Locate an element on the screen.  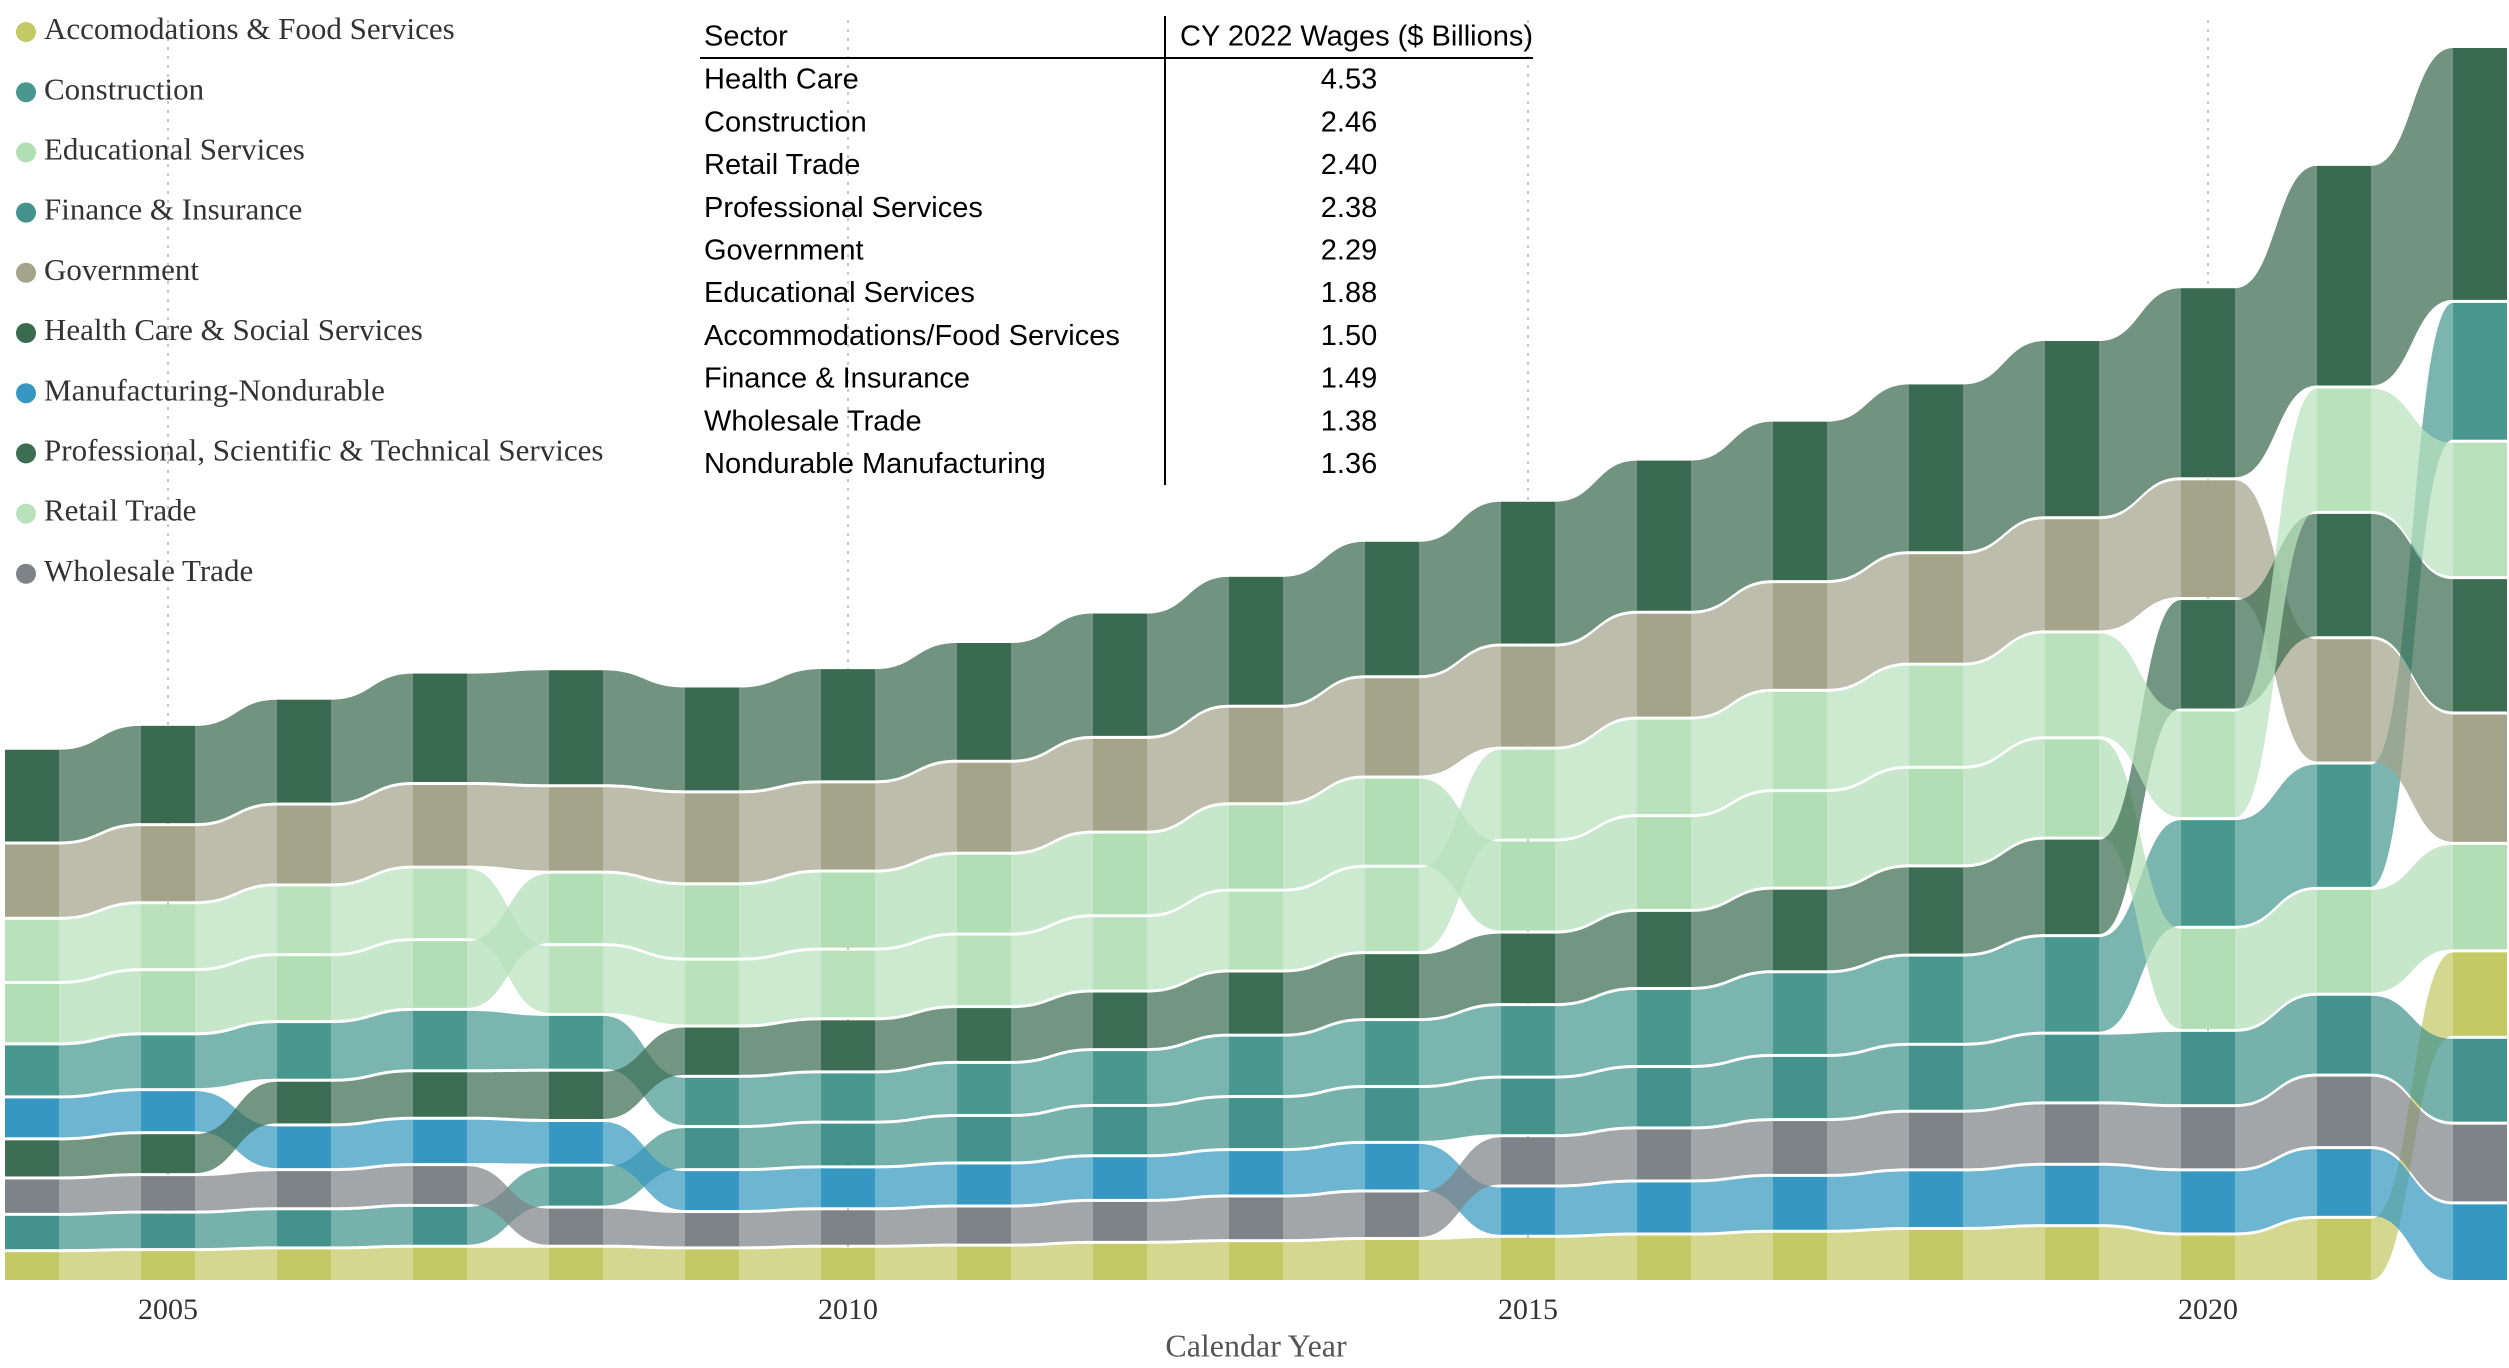
table-cell: 2.40 is located at coordinates (1349, 165).